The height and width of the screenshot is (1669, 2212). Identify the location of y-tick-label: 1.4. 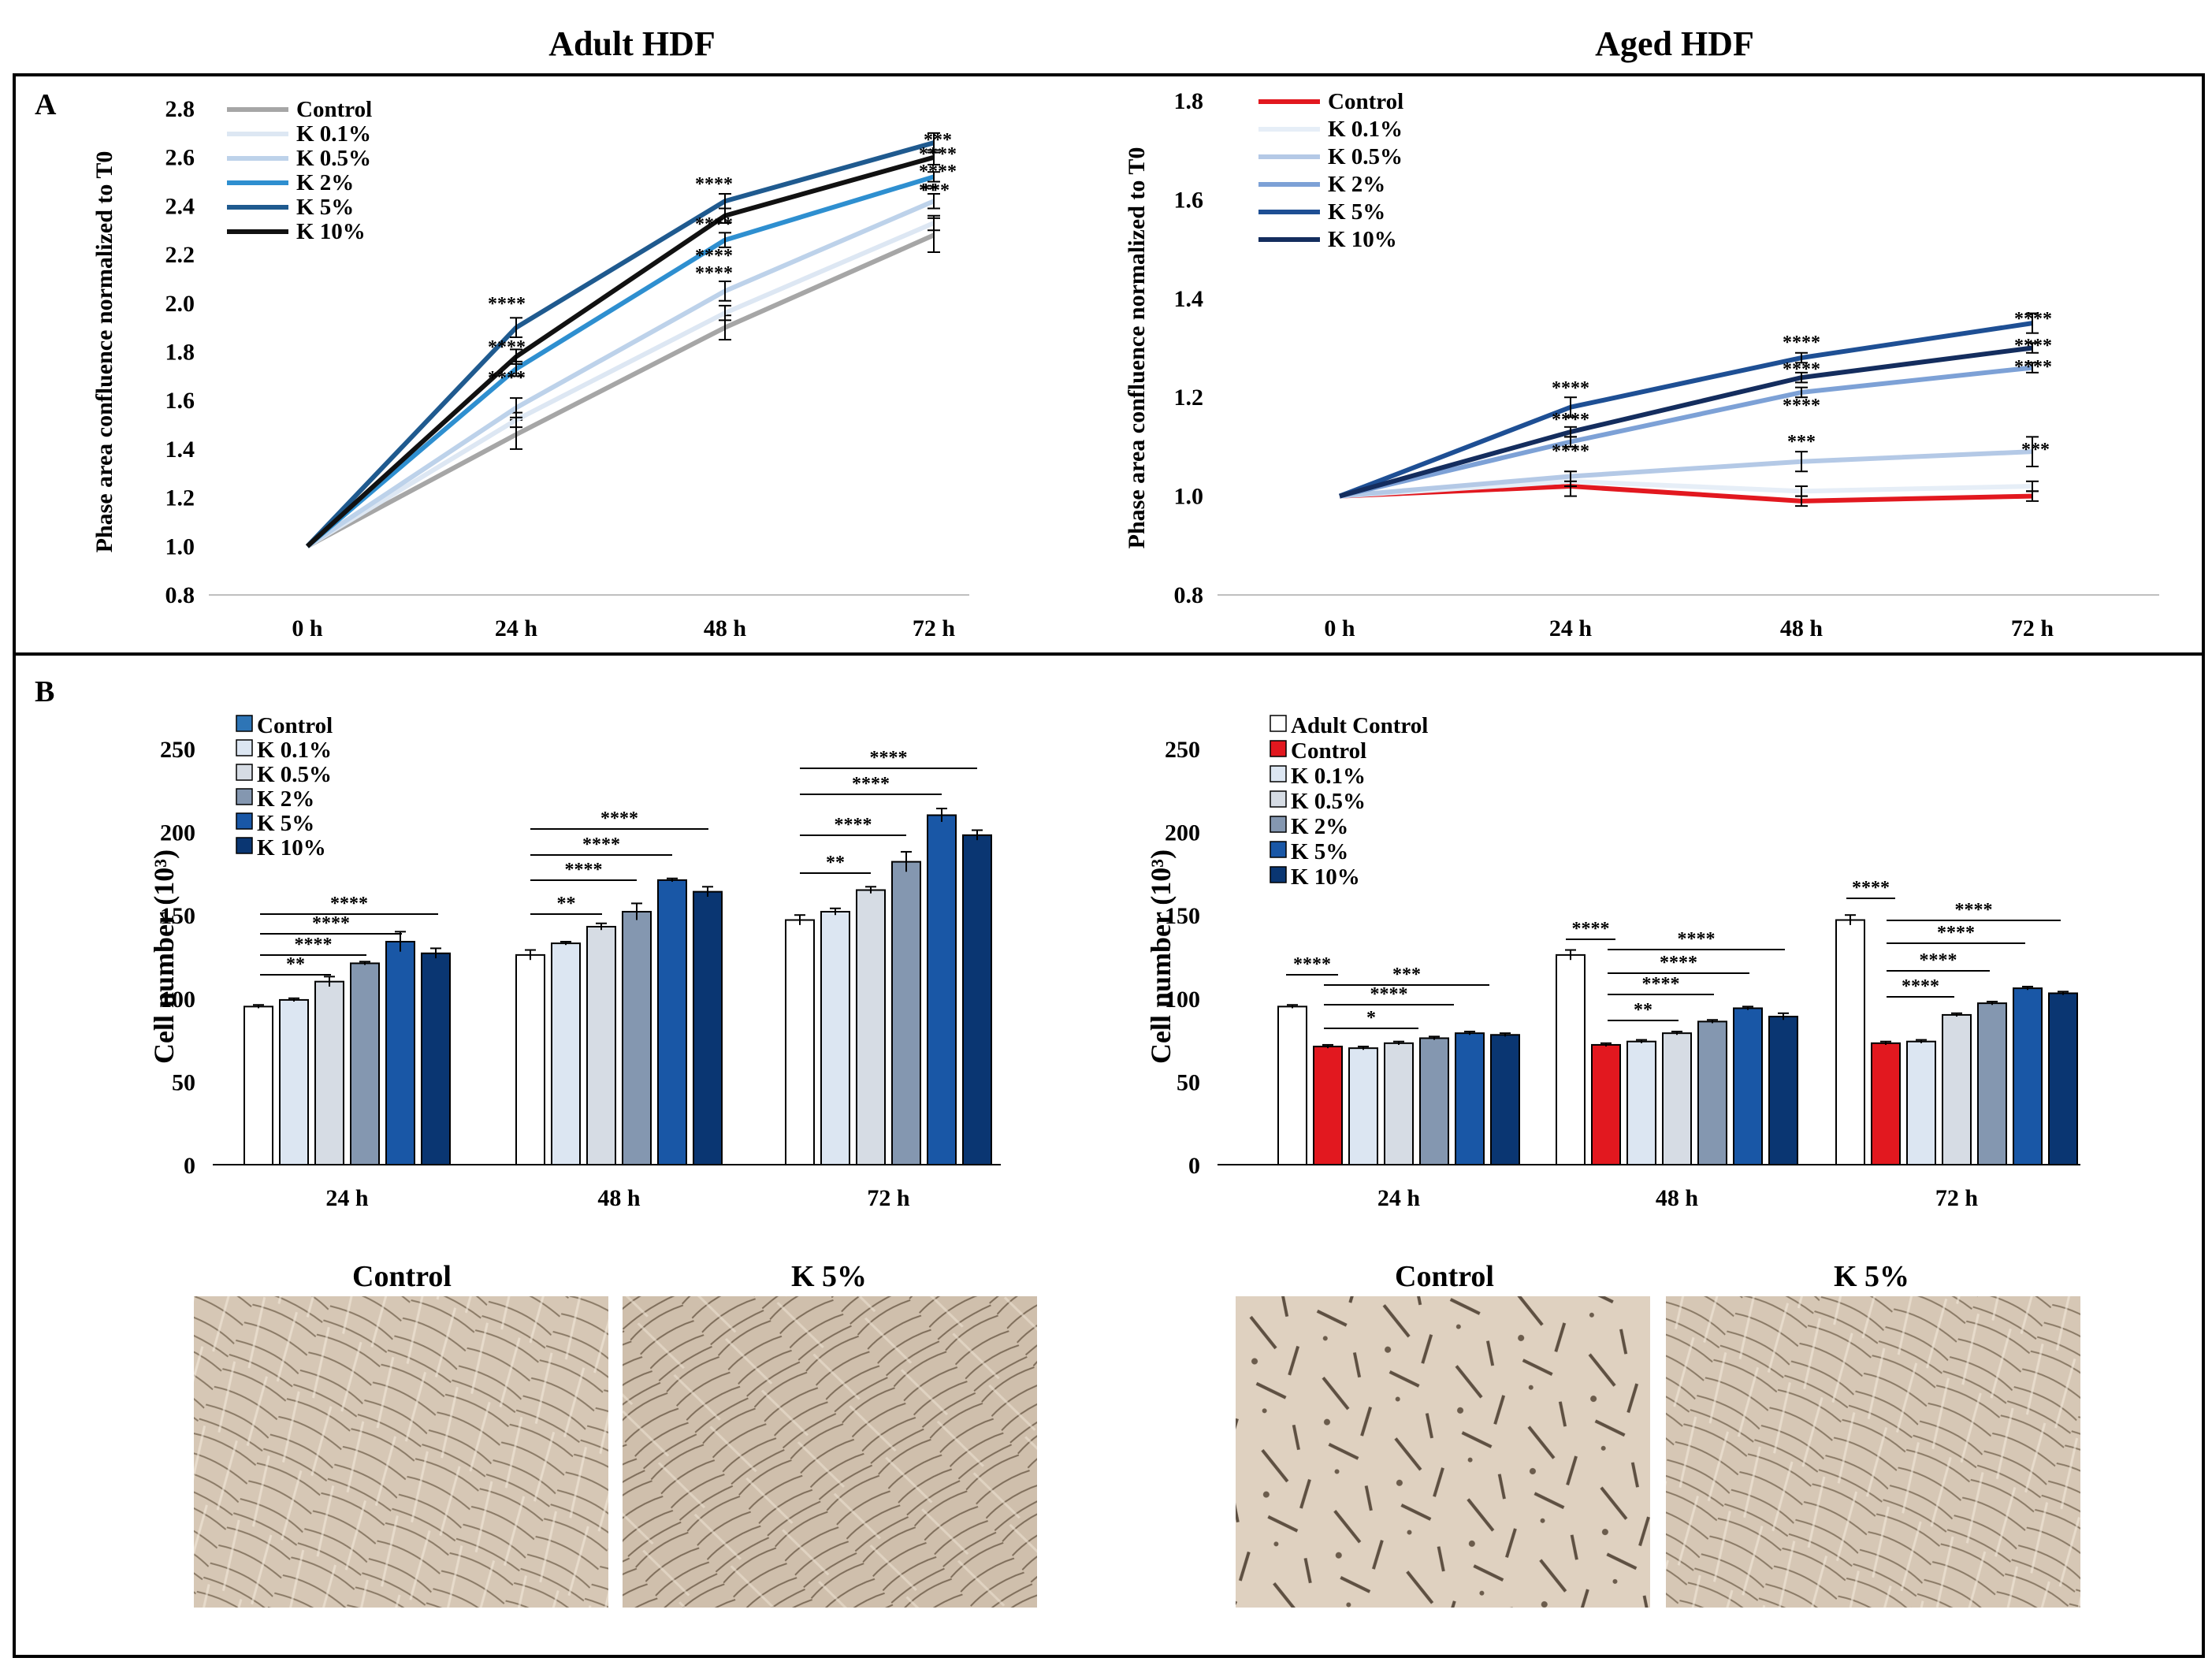
(1189, 299).